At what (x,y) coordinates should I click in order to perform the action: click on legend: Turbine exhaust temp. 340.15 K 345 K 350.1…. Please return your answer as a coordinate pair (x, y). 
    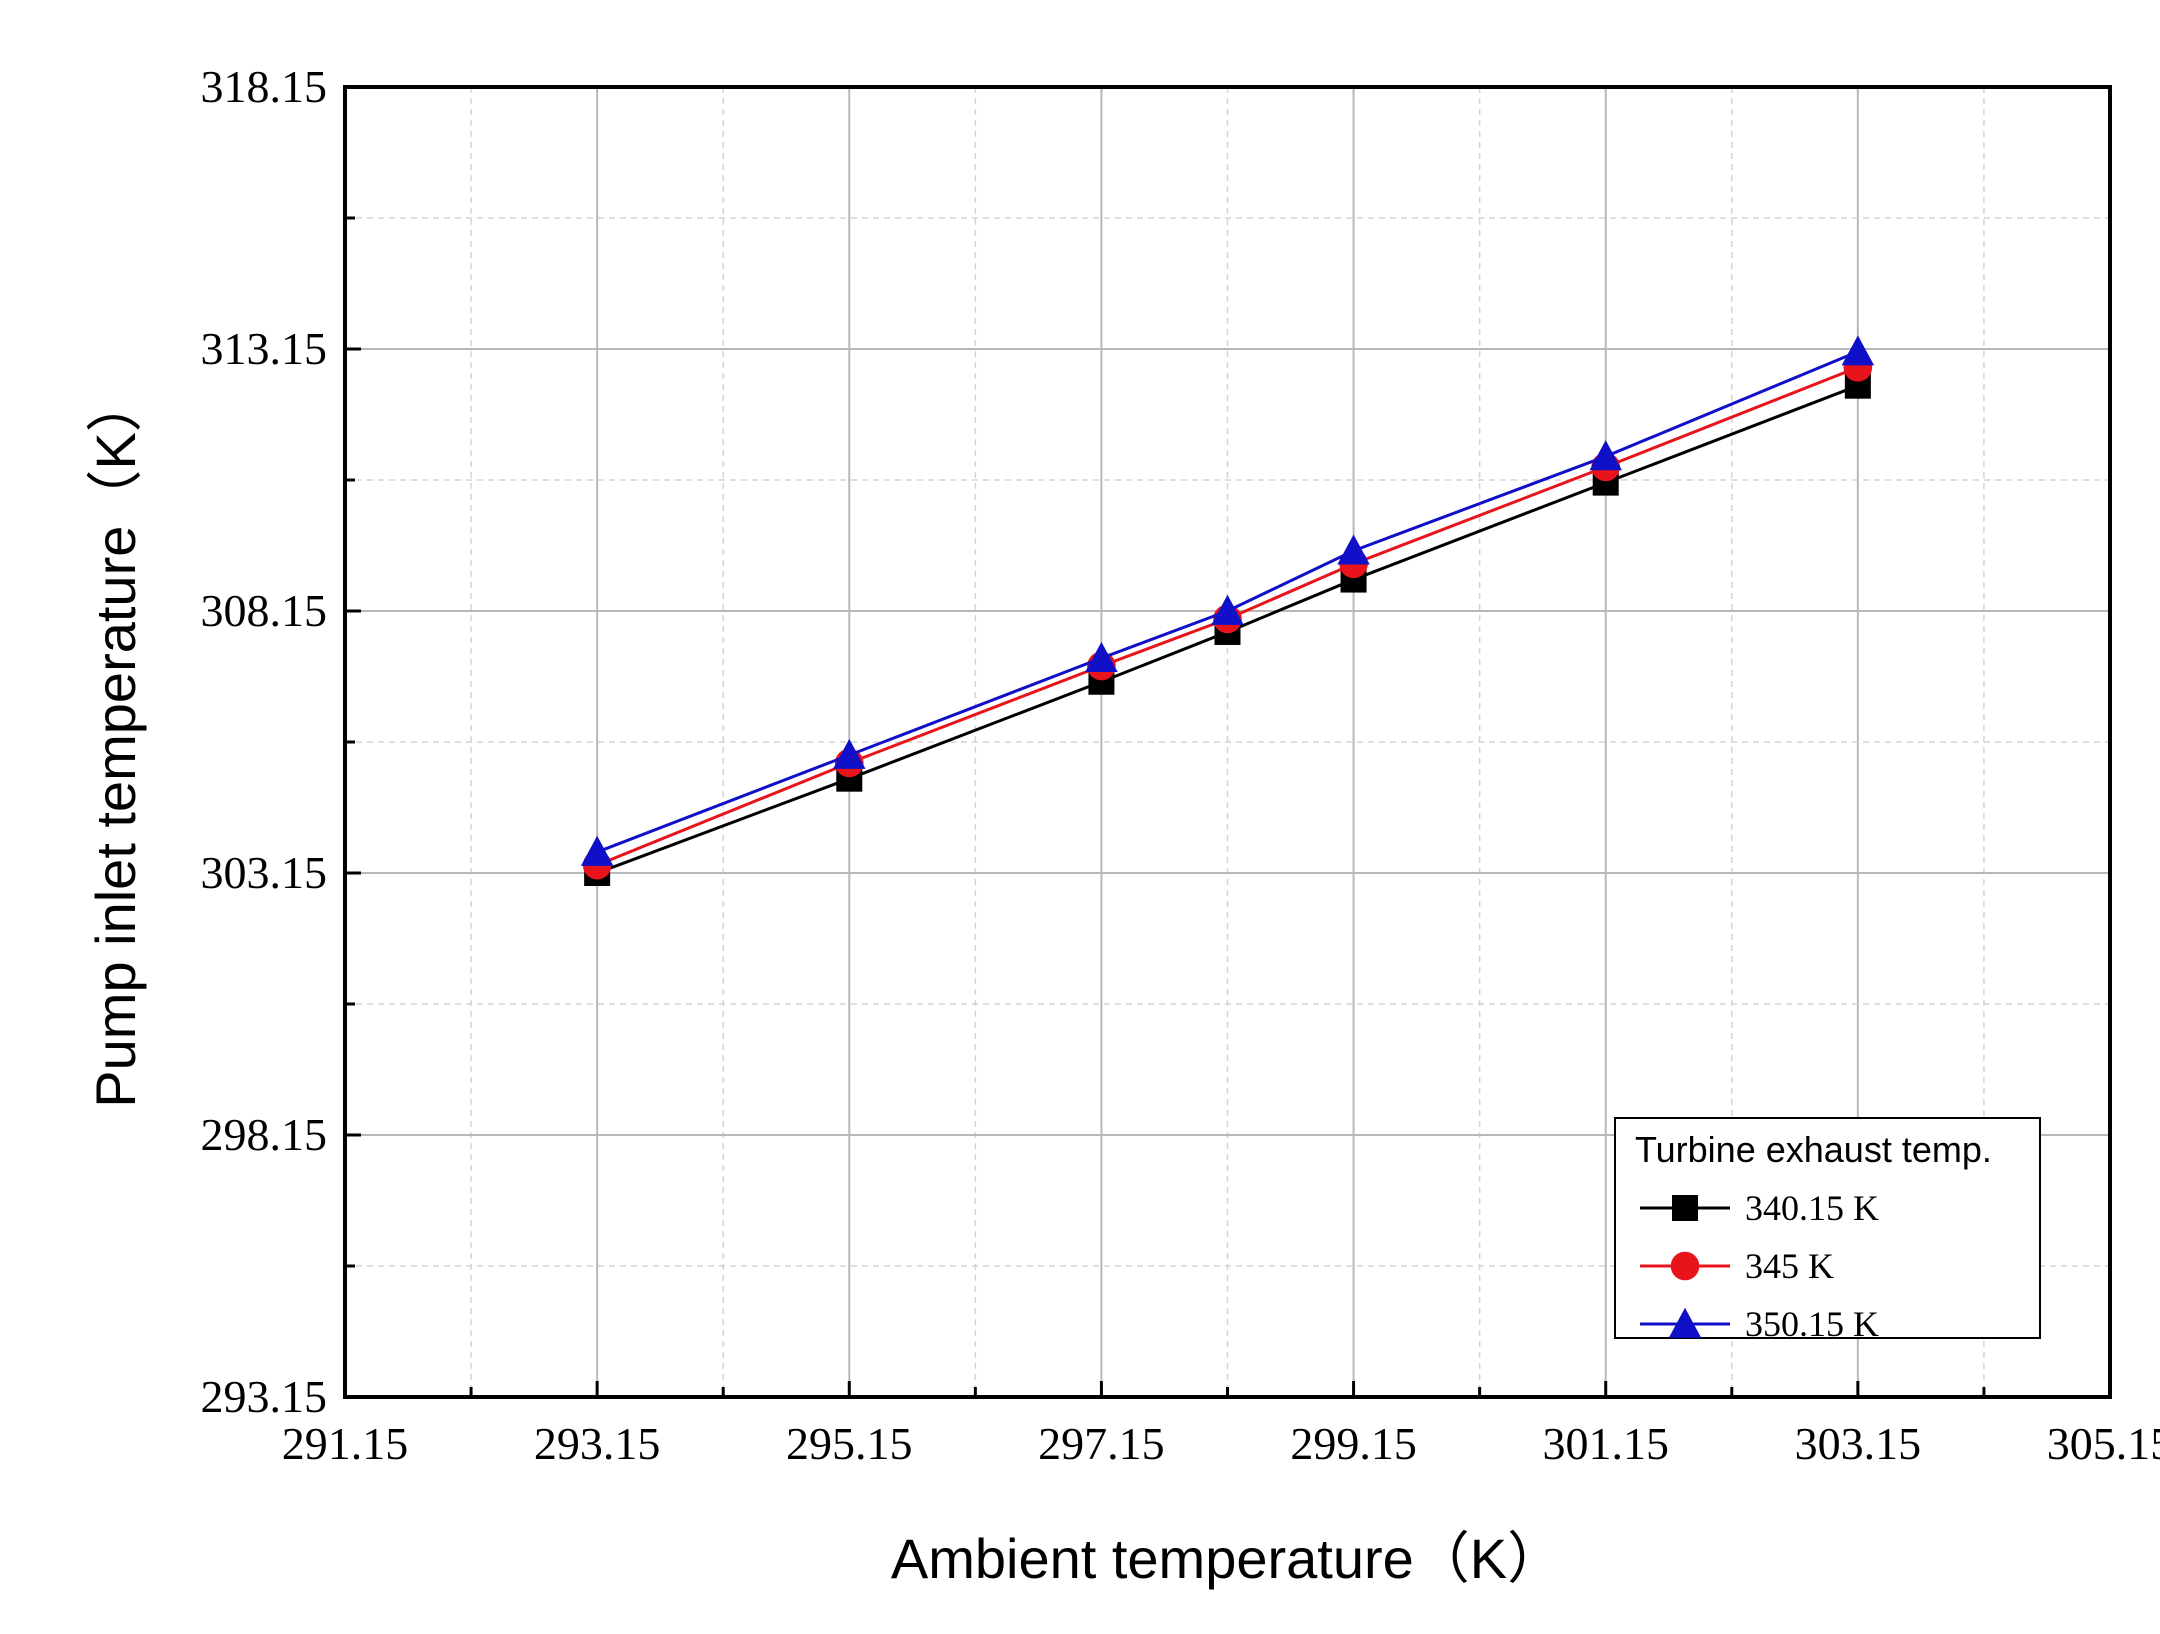
    Looking at the image, I should click on (1827, 1230).